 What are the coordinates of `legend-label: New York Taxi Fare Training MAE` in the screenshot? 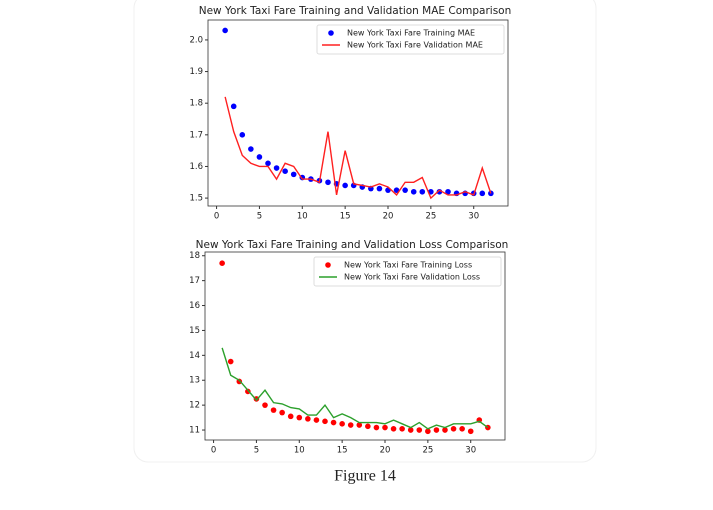 It's located at (411, 33).